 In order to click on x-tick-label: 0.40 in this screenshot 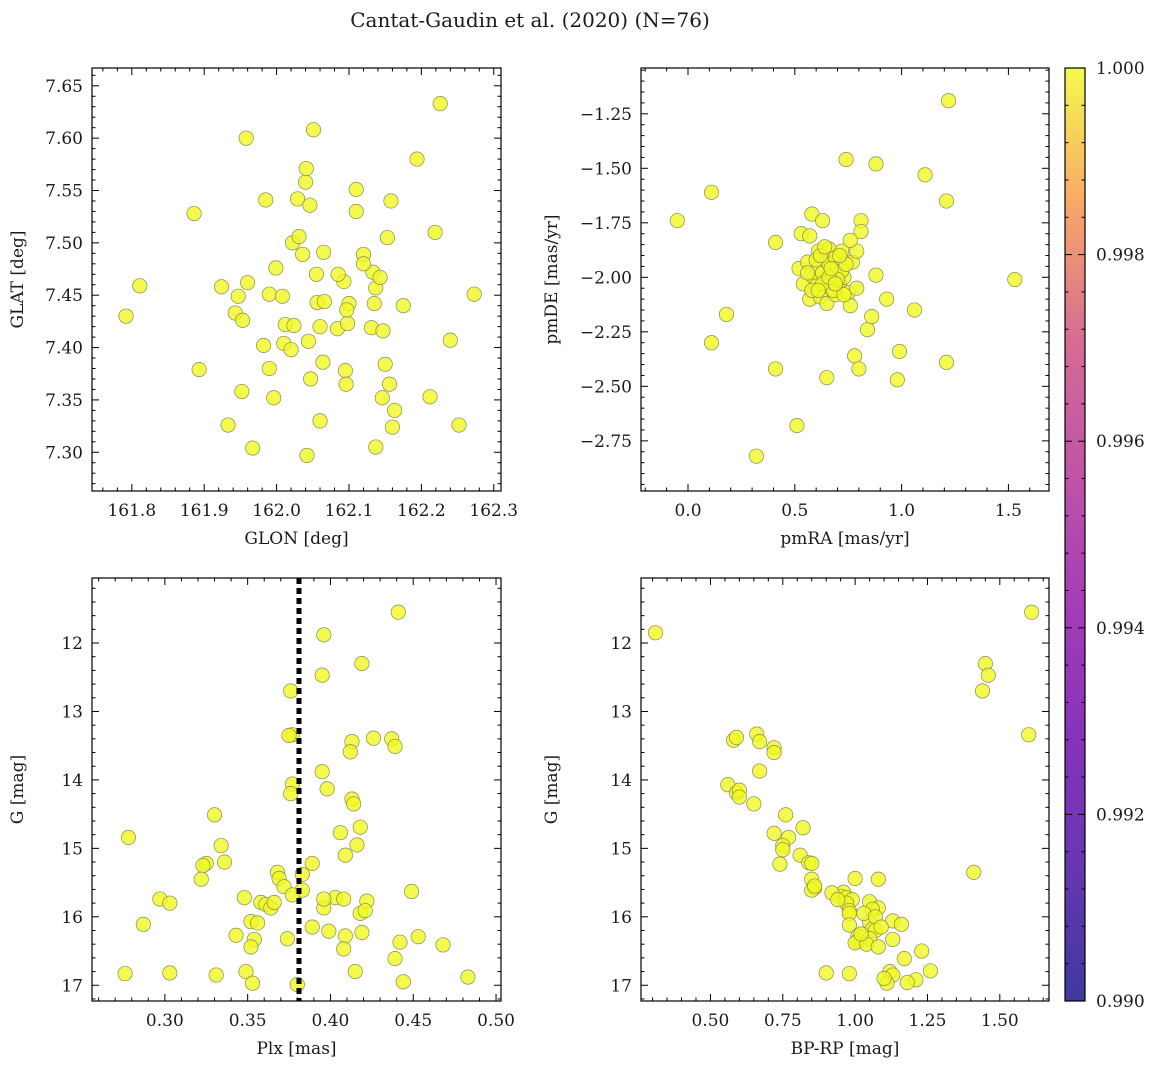, I will do `click(331, 1021)`.